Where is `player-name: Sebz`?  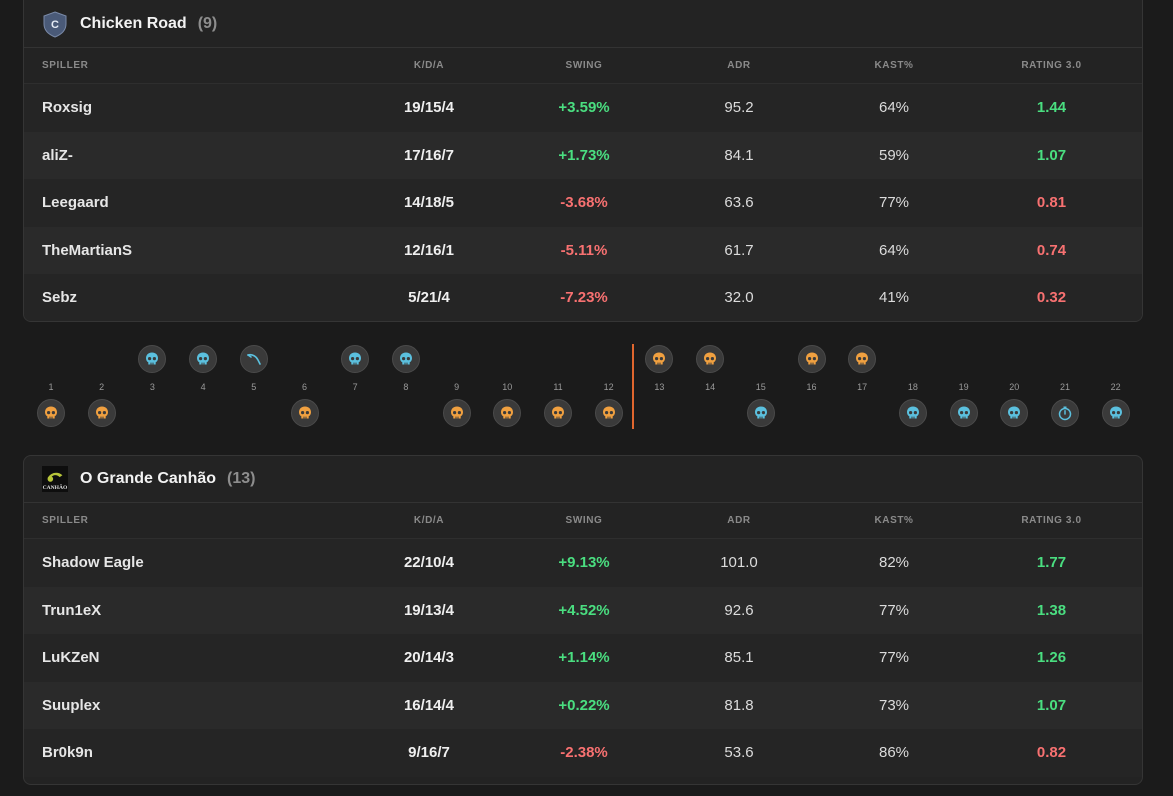 player-name: Sebz is located at coordinates (60, 298).